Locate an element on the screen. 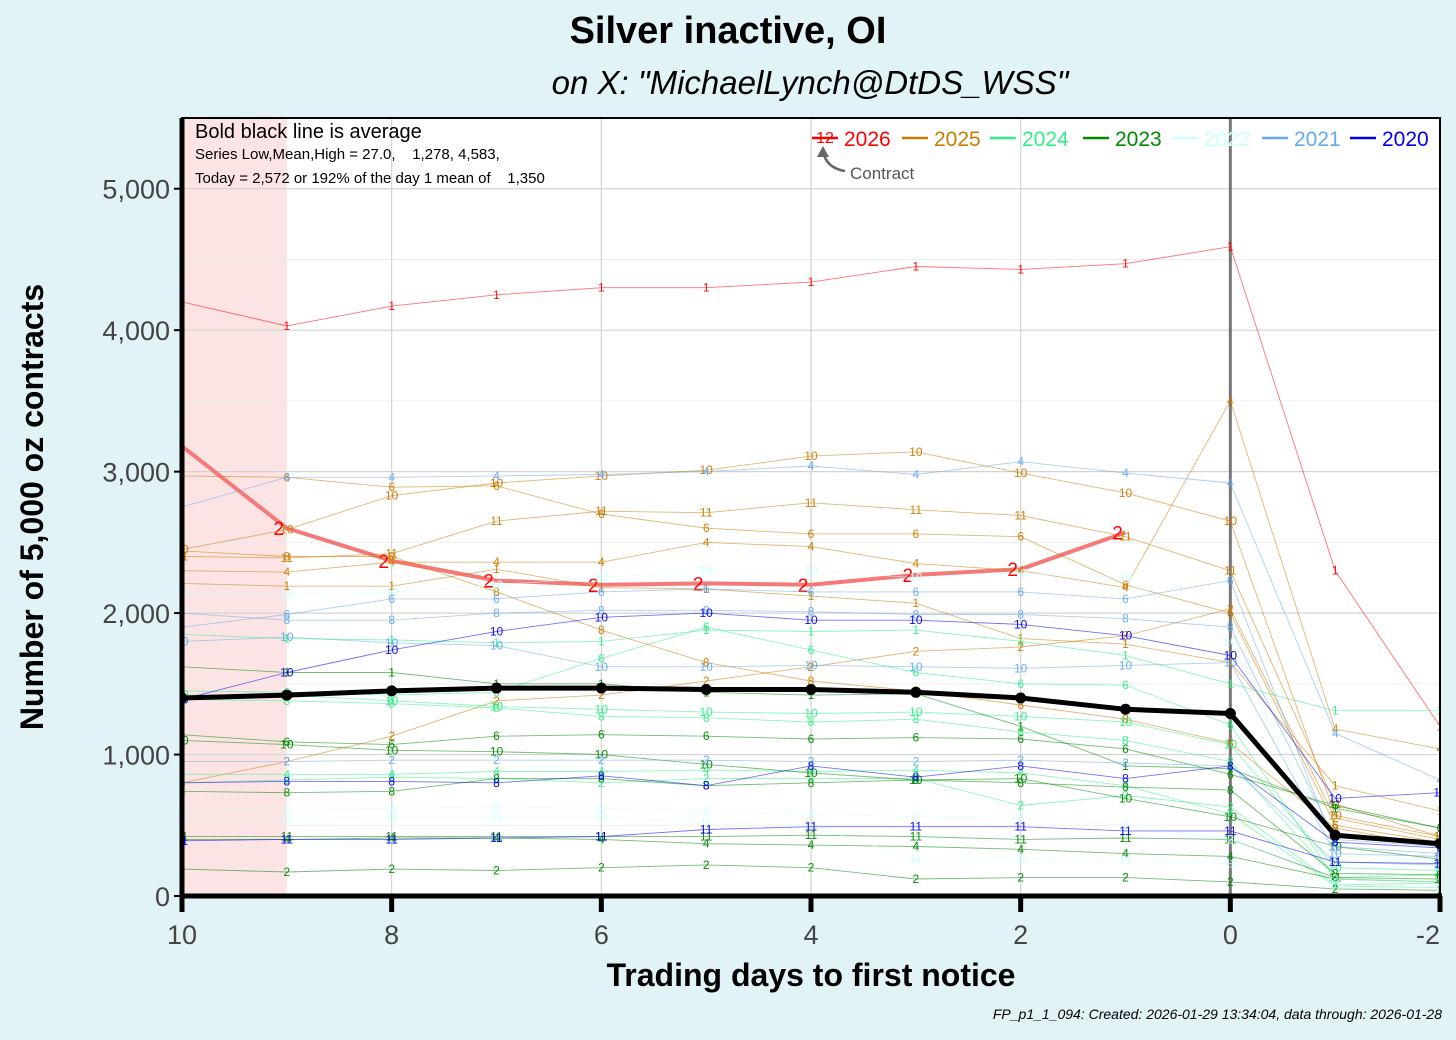 This screenshot has height=1040, width=1456. annotation-average-note: Bold black line is average is located at coordinates (308, 132).